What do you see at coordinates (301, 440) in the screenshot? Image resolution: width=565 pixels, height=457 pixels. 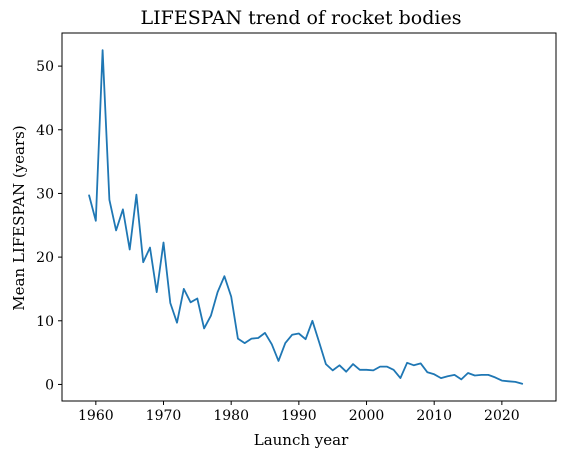 I see `x-axis-label: Launch year` at bounding box center [301, 440].